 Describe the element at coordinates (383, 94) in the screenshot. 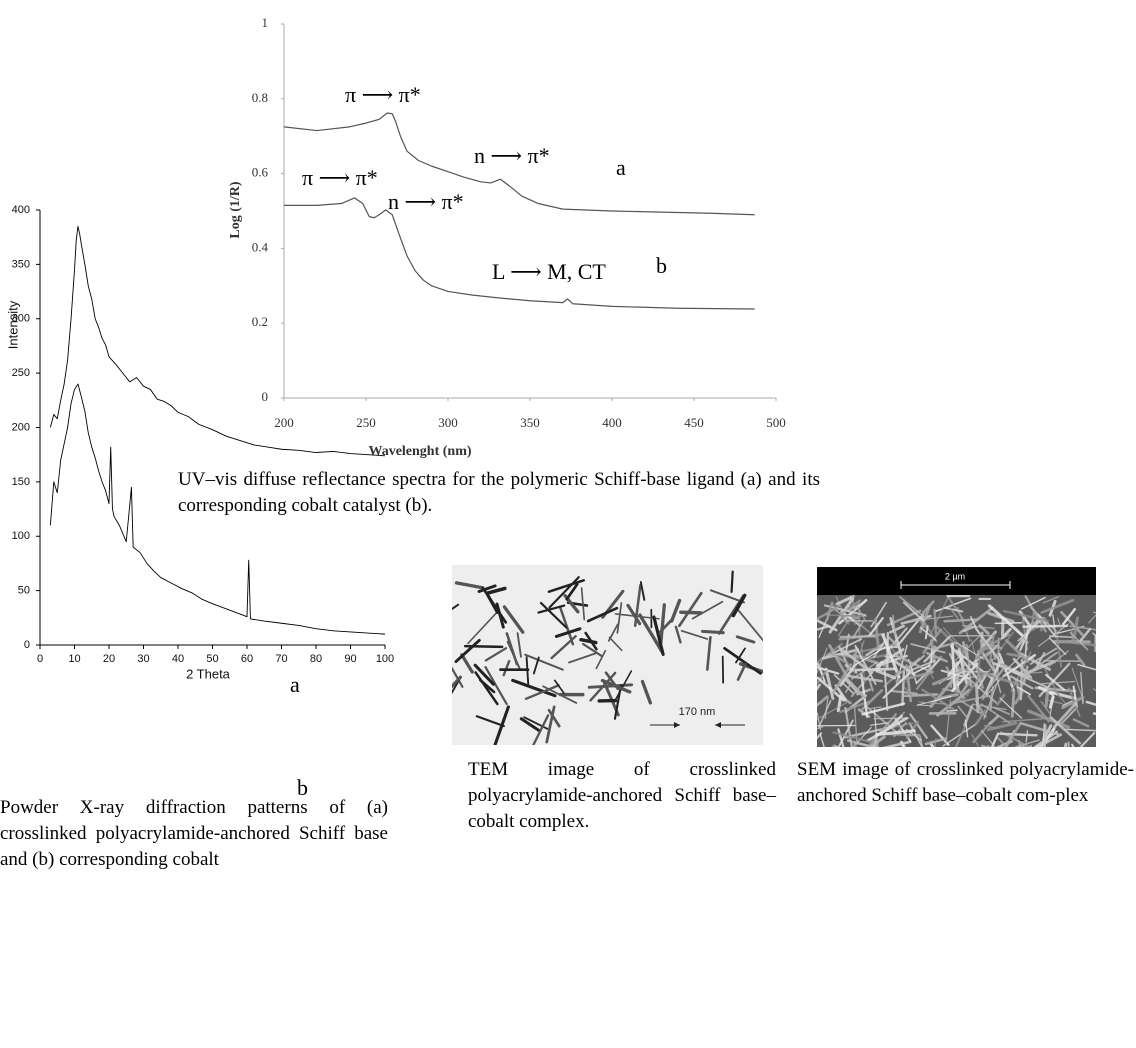

I see `annotation: π ⟶ π*` at that location.